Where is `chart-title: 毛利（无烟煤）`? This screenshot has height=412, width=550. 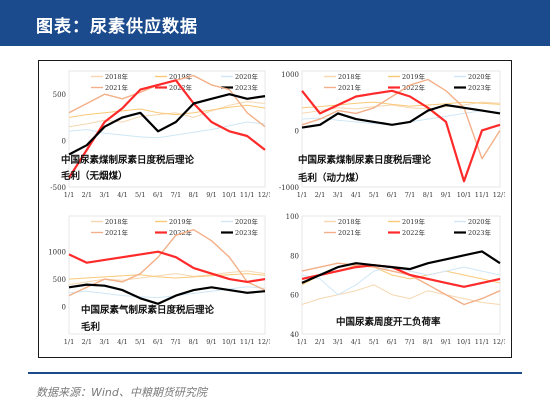
chart-title: 毛利（无烟煤） is located at coordinates (94, 176).